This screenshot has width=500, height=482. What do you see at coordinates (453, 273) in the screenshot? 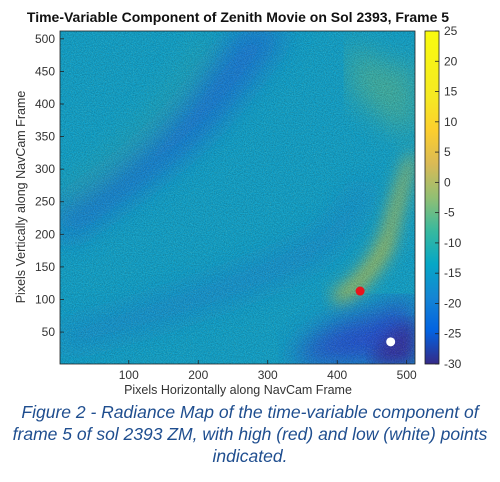
I see `colorbar-tick-label: -15` at bounding box center [453, 273].